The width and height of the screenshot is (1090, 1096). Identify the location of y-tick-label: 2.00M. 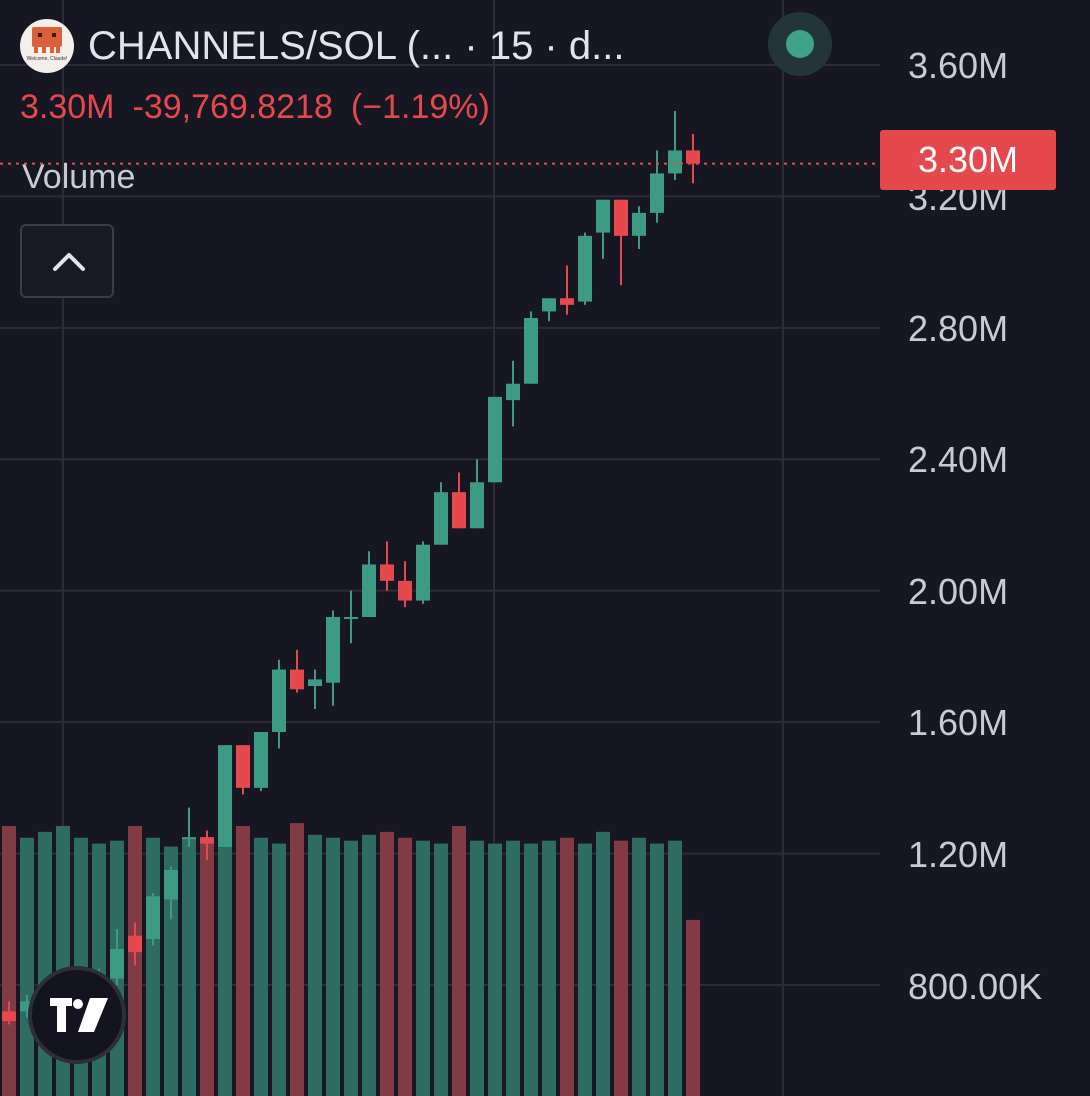
(958, 591).